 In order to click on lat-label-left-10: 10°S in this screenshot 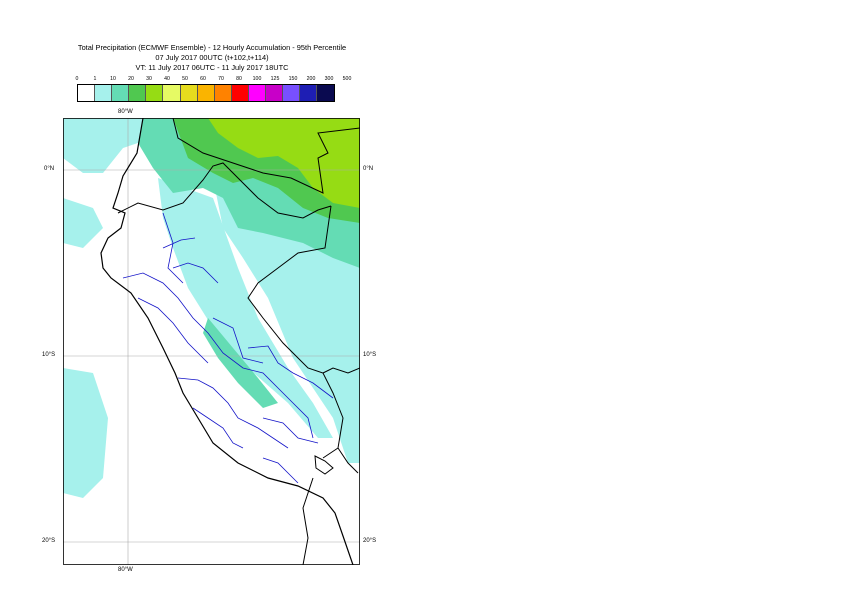, I will do `click(49, 355)`.